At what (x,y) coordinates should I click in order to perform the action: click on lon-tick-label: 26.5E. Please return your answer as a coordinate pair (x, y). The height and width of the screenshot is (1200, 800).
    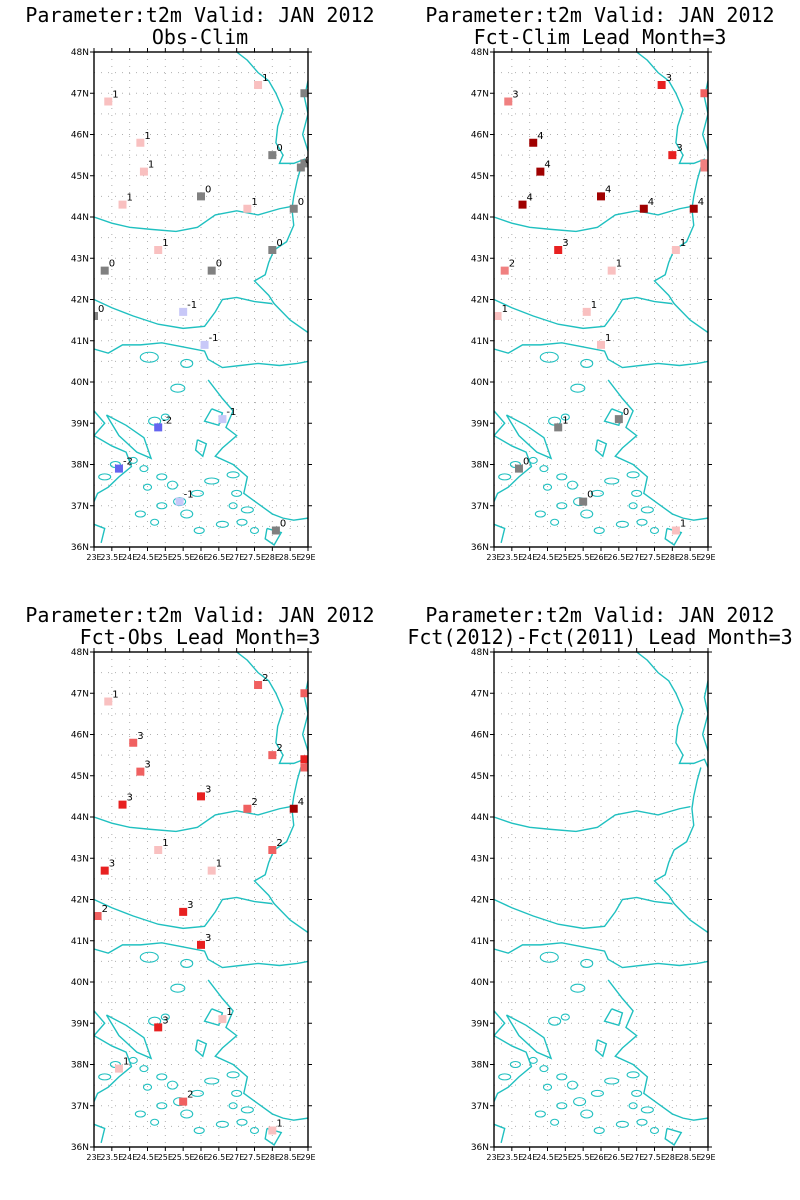
    Looking at the image, I should click on (618, 557).